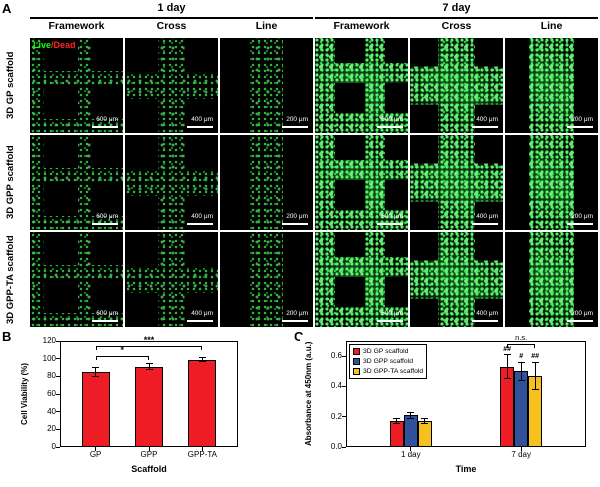  I want to click on day-group-7-day: 7 day, so click(456, 10).